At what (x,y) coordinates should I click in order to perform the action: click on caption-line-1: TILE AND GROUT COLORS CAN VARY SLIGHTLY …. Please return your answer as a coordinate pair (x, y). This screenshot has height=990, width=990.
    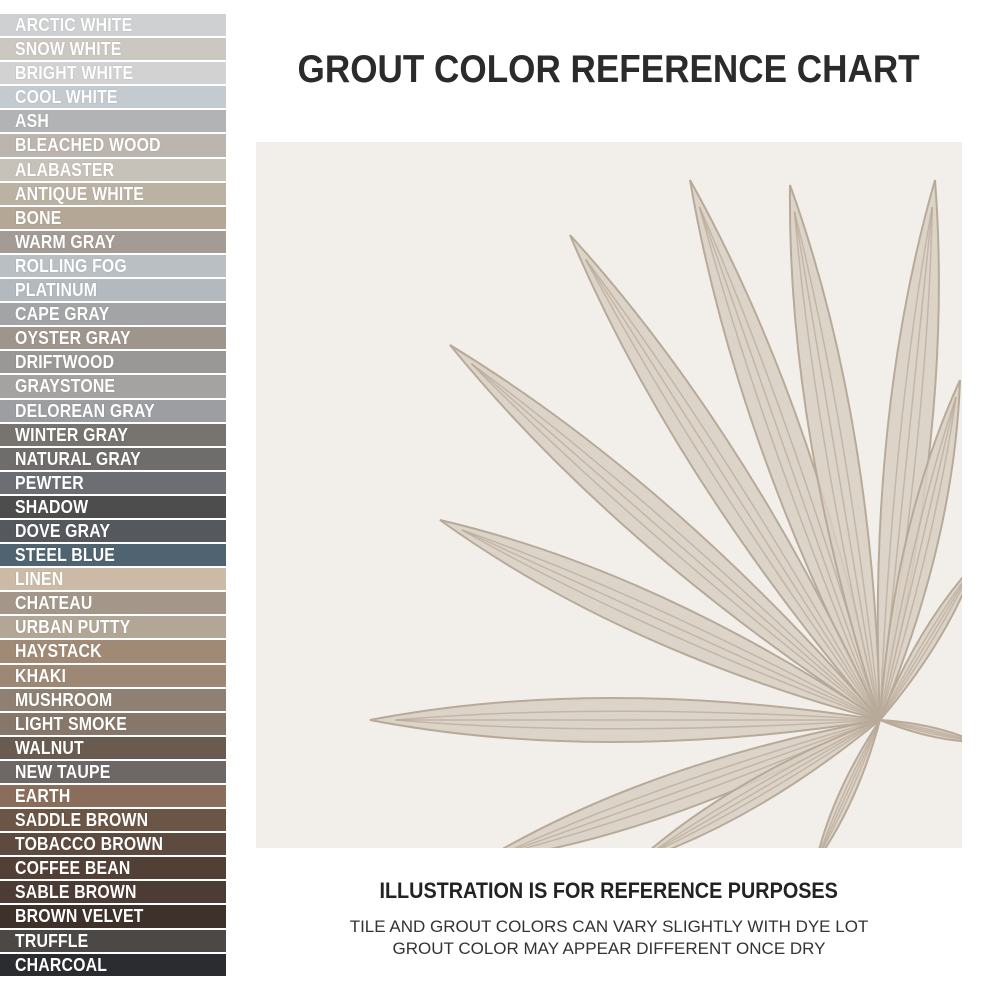
    Looking at the image, I should click on (609, 926).